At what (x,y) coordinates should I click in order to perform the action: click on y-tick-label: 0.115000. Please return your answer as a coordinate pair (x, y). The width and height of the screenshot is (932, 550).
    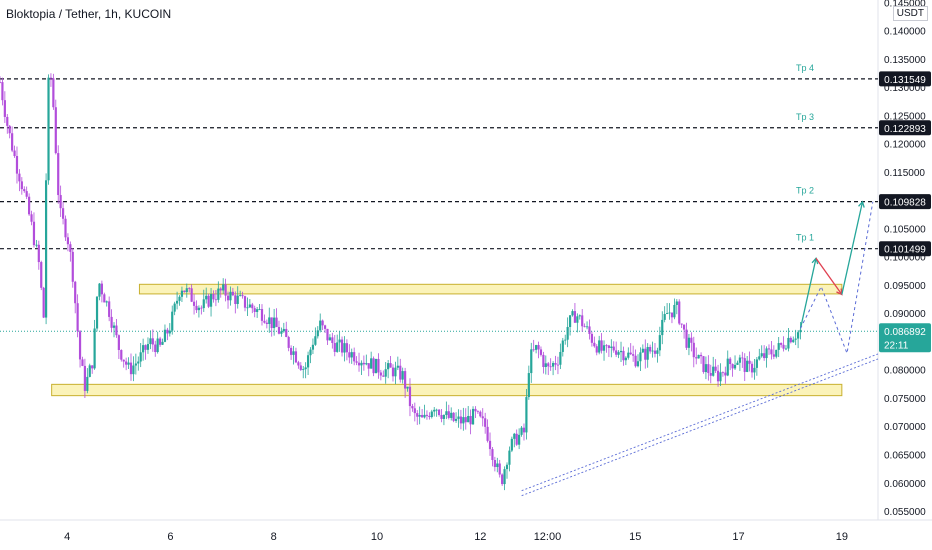
    Looking at the image, I should click on (904, 173).